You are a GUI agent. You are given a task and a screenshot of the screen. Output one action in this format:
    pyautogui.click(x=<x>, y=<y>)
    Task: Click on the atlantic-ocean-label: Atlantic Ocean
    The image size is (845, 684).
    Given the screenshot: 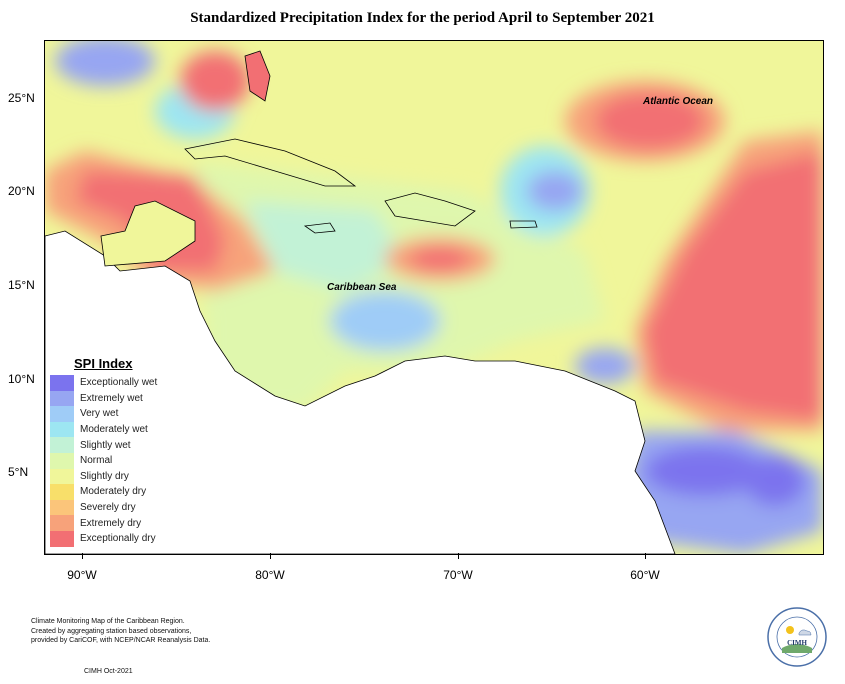 What is the action you would take?
    pyautogui.click(x=677, y=101)
    